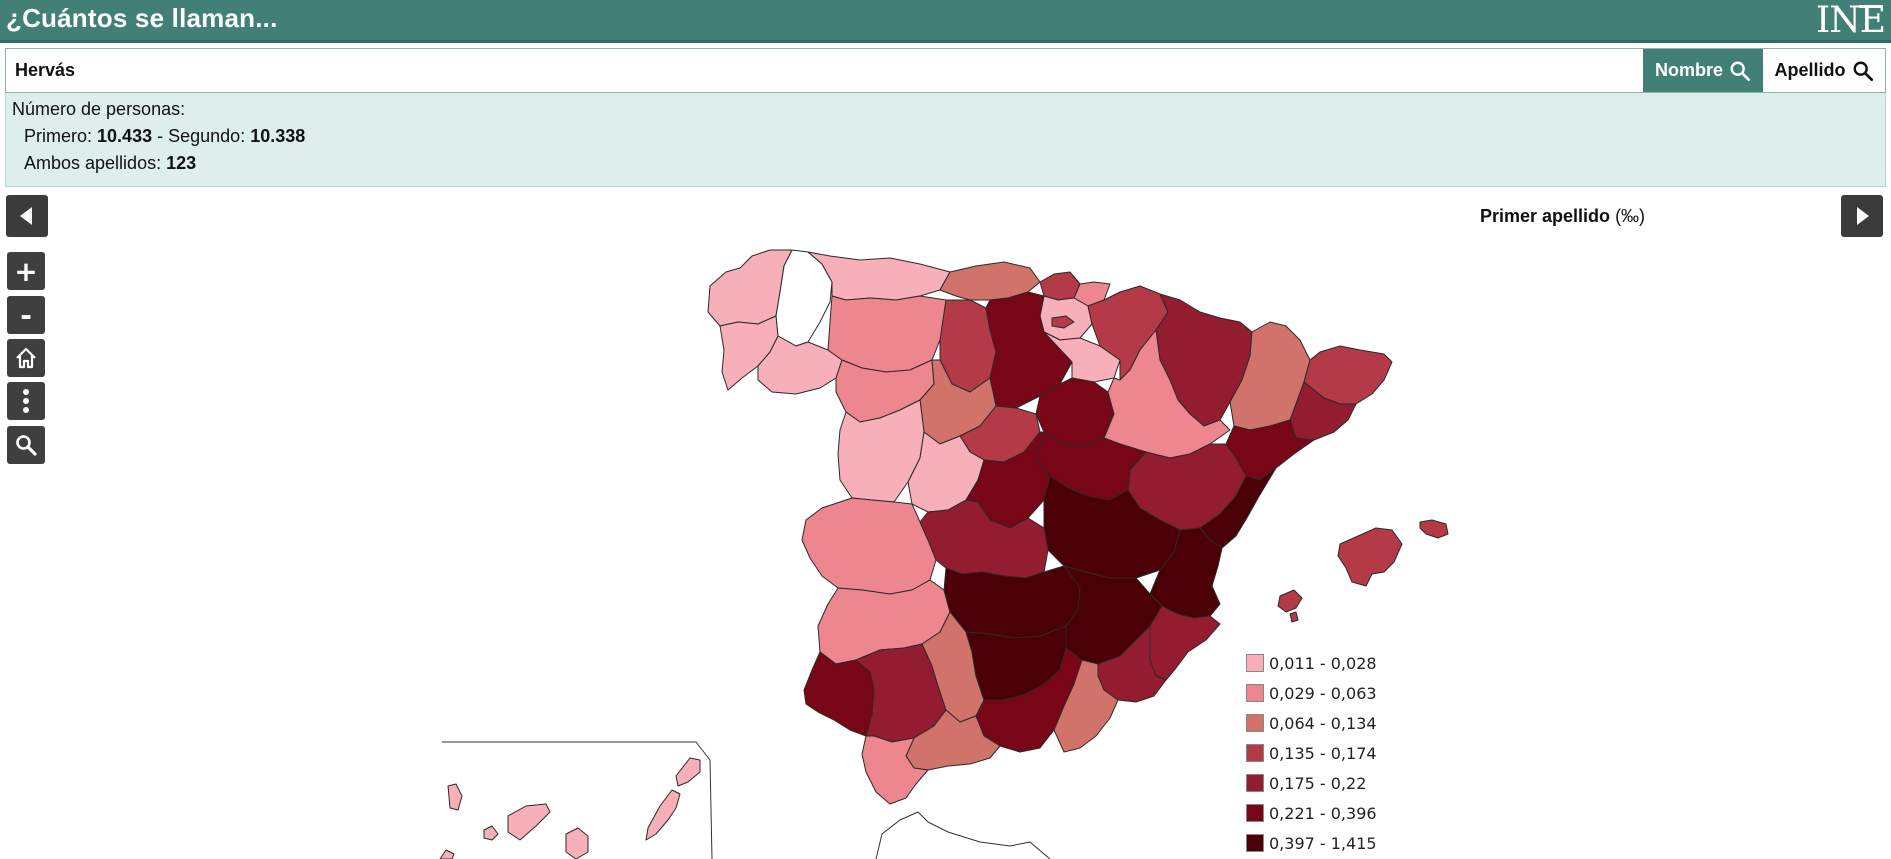 The height and width of the screenshot is (859, 1891). I want to click on province-fuerteventura, so click(663, 815).